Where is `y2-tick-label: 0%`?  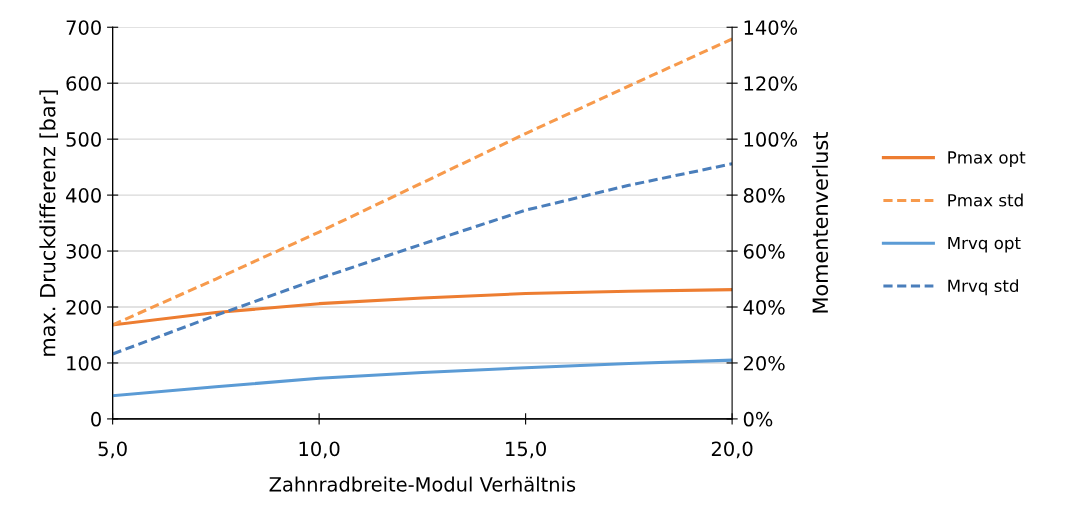
y2-tick-label: 0% is located at coordinates (758, 419).